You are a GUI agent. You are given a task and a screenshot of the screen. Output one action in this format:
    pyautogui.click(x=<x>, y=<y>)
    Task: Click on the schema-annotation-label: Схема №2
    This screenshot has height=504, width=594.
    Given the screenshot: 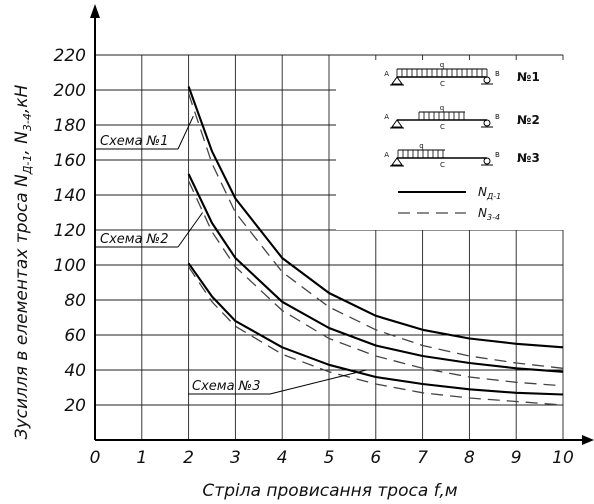 What is the action you would take?
    pyautogui.click(x=134, y=239)
    